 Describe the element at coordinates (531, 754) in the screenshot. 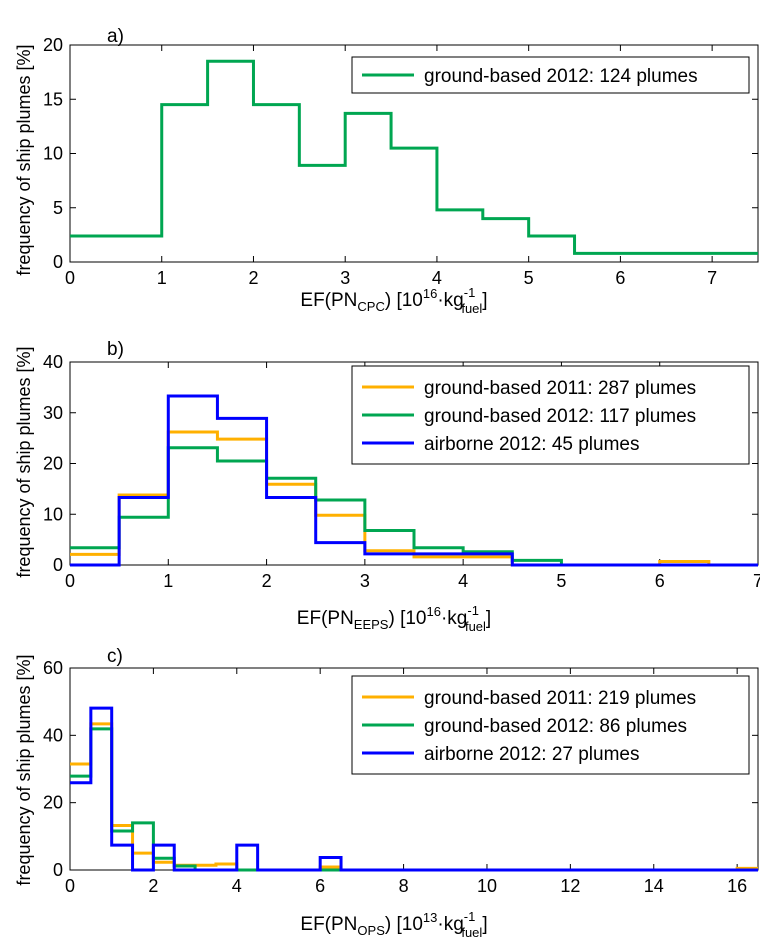

I see `legend-entry: airborne 2012: 27 plumes` at that location.